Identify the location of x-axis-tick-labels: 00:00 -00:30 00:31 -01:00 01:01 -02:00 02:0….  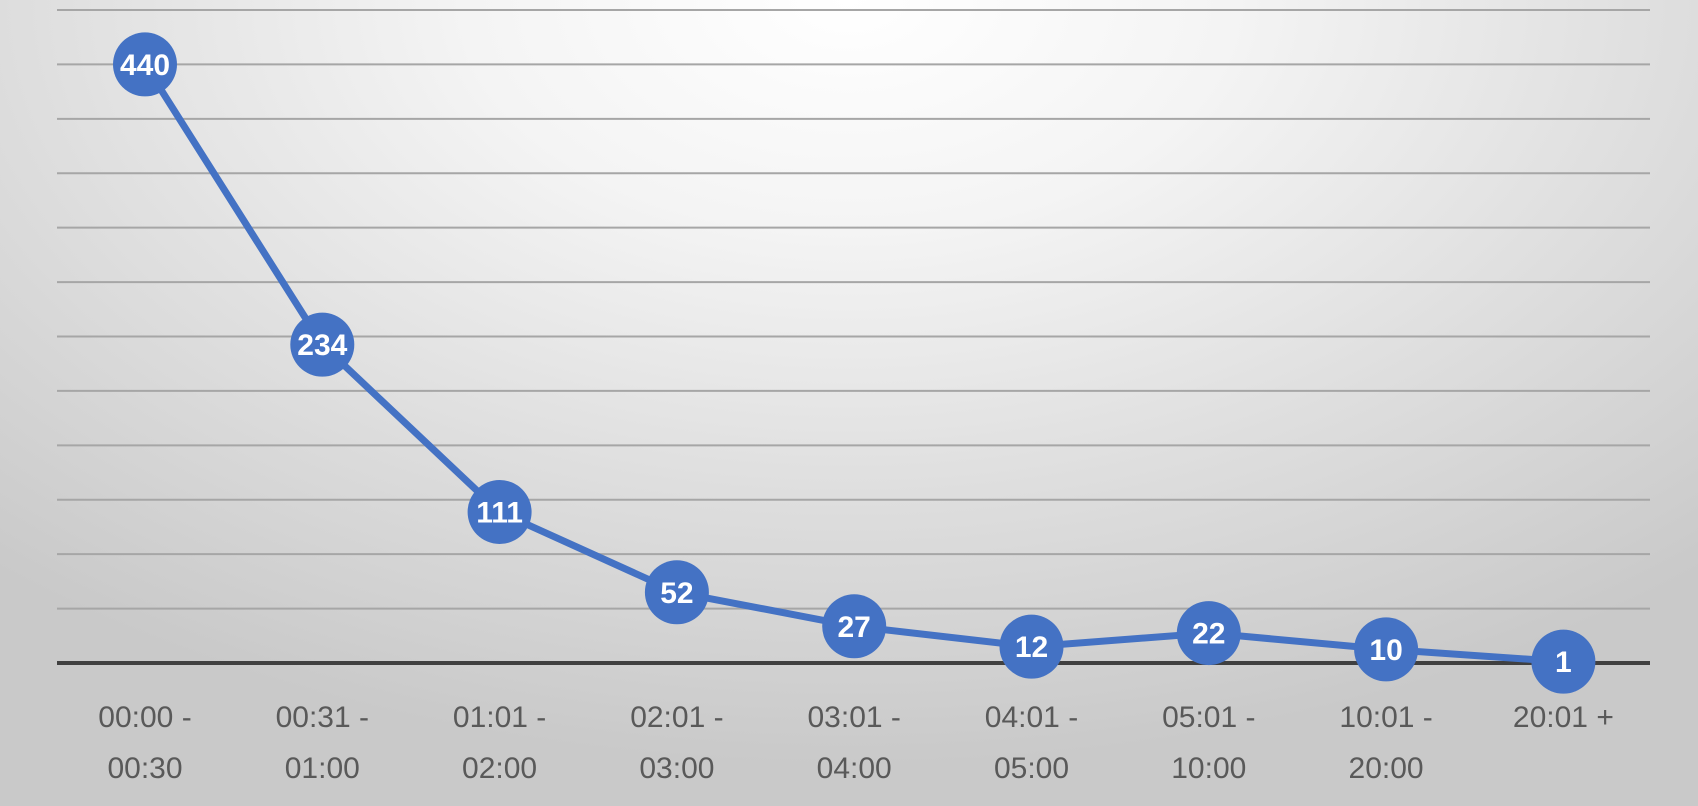
(856, 743).